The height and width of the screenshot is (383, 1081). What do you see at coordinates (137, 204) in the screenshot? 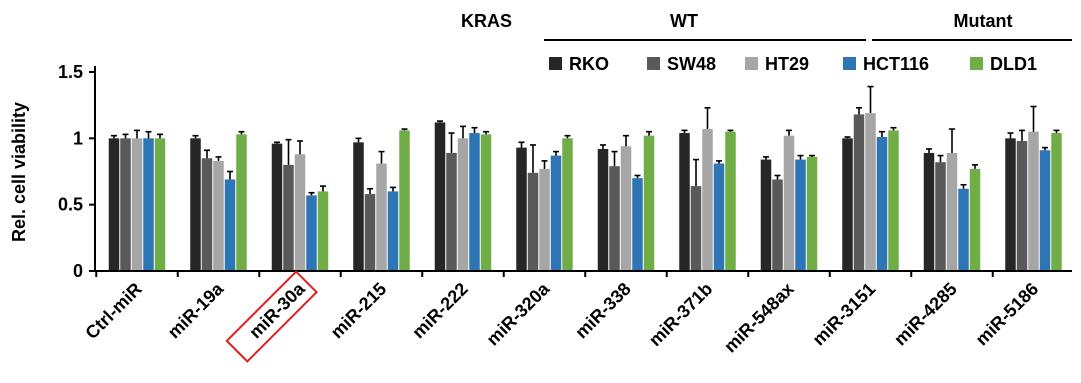
I see `bar-ht29-ctrl-mir` at bounding box center [137, 204].